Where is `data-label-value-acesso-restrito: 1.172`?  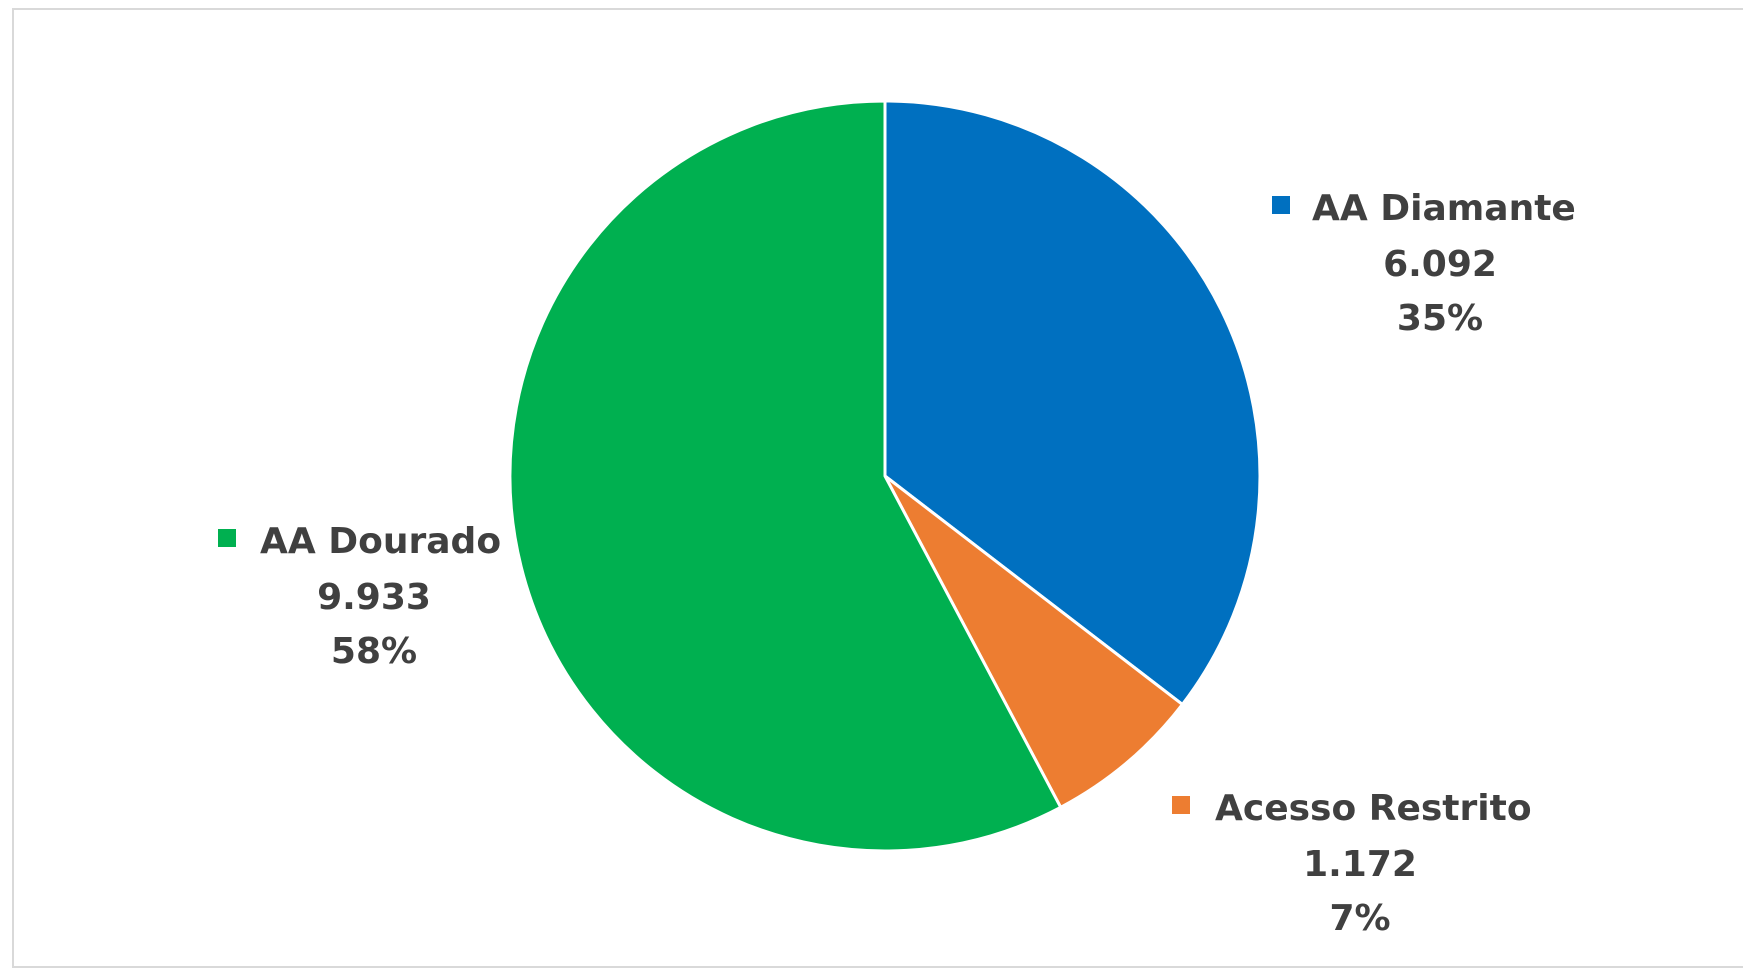 data-label-value-acesso-restrito: 1.172 is located at coordinates (1360, 864).